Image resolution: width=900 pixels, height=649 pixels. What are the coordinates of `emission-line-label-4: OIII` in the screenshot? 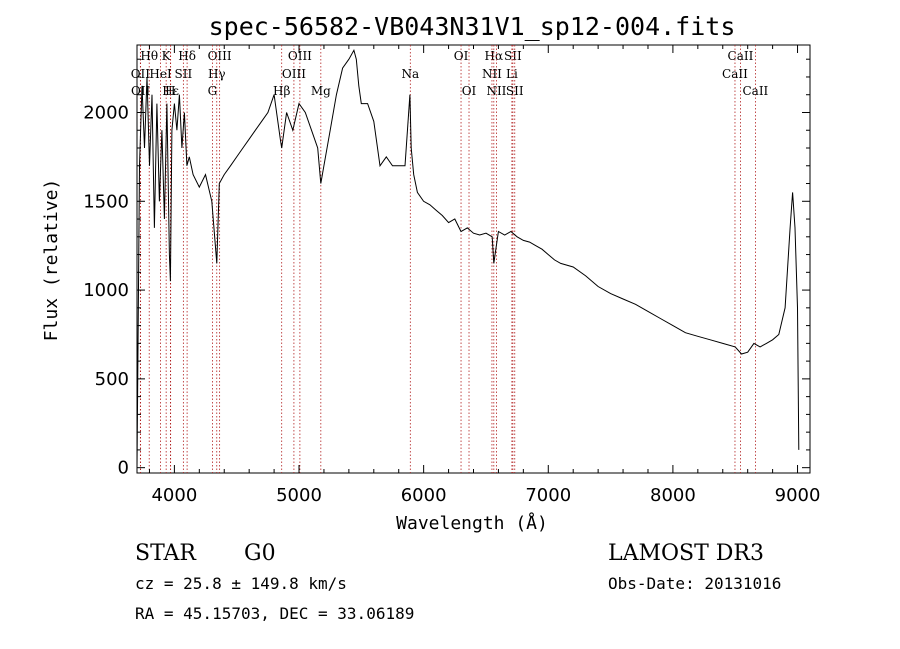 It's located at (300, 56).